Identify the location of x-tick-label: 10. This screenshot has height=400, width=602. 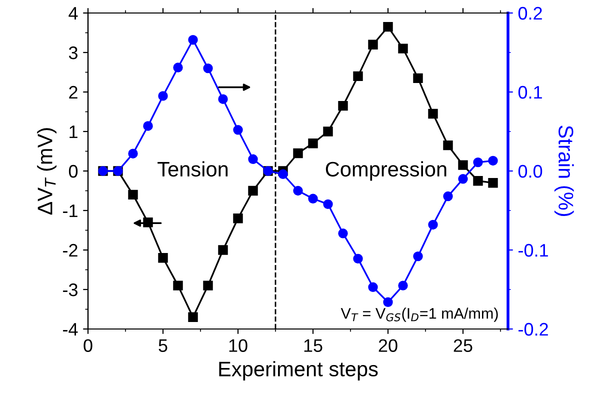
(238, 345).